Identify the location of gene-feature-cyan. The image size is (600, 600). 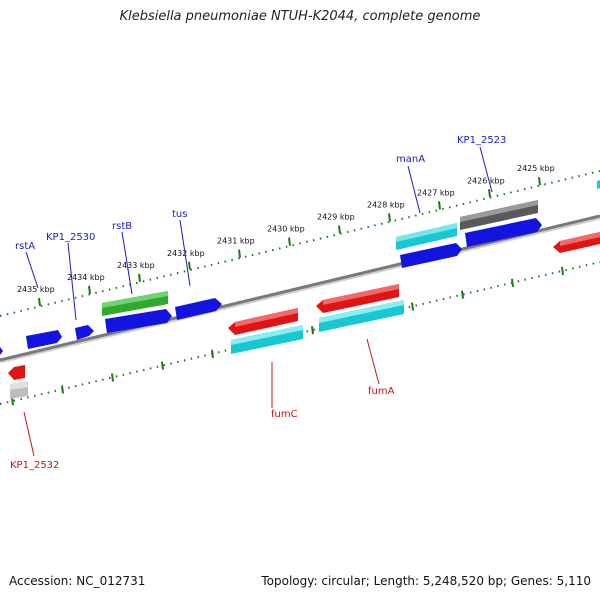
(598, 184).